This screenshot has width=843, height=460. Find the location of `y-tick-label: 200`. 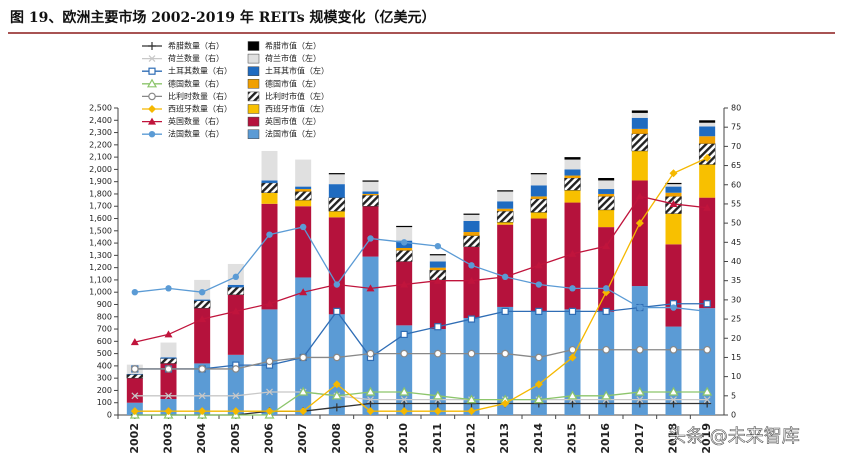

y-tick-label: 200 is located at coordinates (104, 390).